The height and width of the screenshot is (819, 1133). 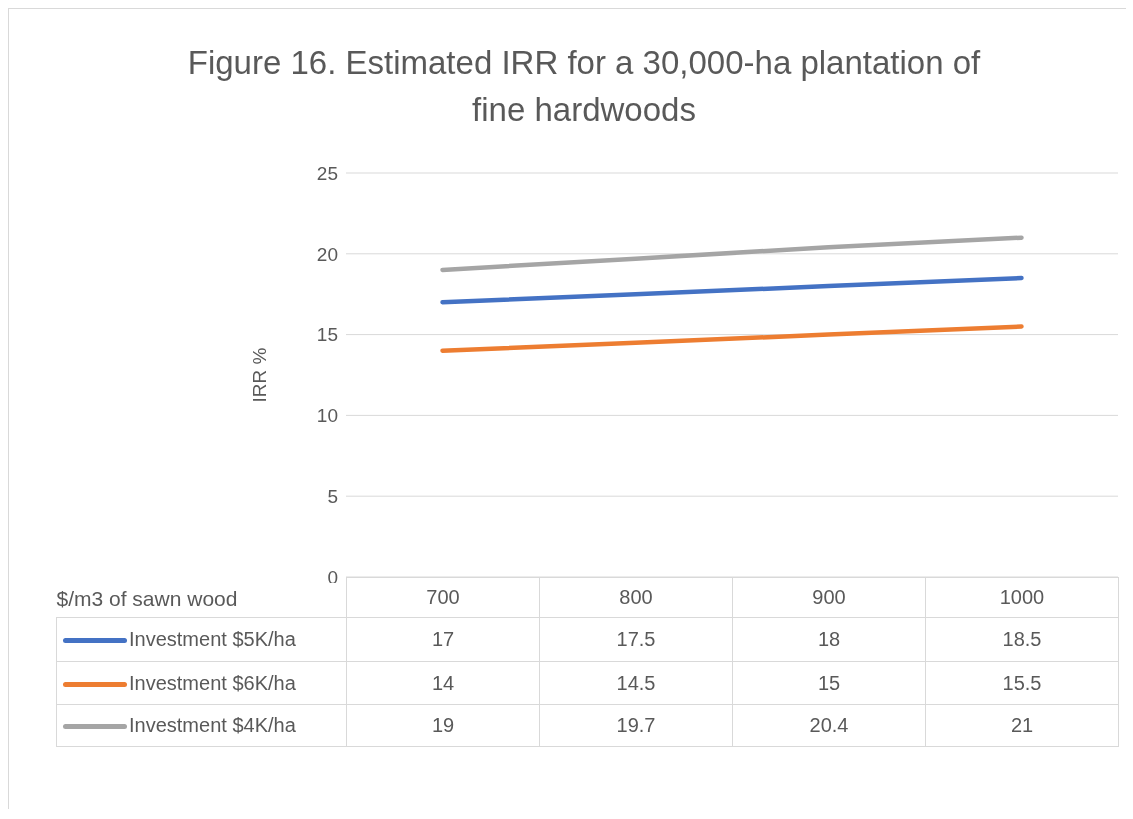 What do you see at coordinates (443, 597) in the screenshot?
I see `x-tick-label: 700` at bounding box center [443, 597].